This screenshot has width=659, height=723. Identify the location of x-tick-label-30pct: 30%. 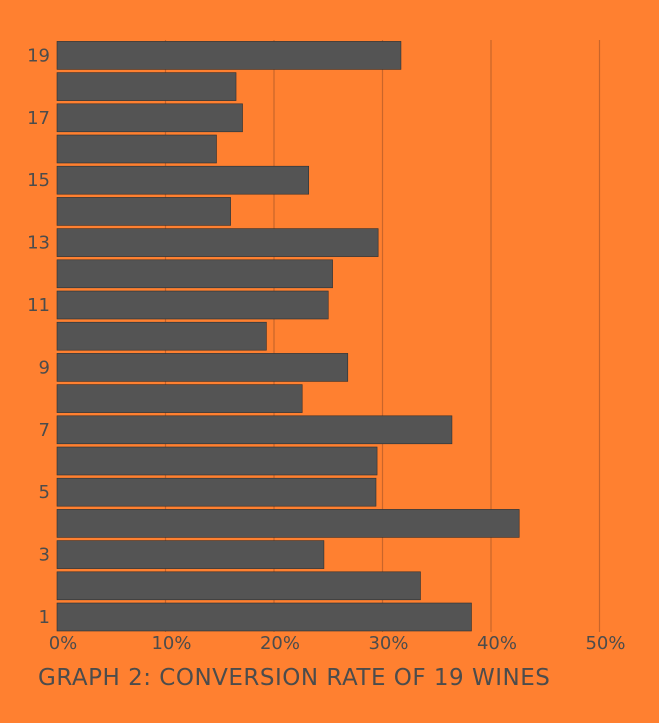
(388, 643).